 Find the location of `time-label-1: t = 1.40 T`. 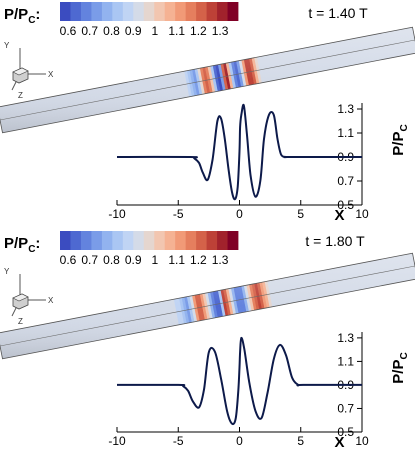

time-label-1: t = 1.40 T is located at coordinates (338, 13).